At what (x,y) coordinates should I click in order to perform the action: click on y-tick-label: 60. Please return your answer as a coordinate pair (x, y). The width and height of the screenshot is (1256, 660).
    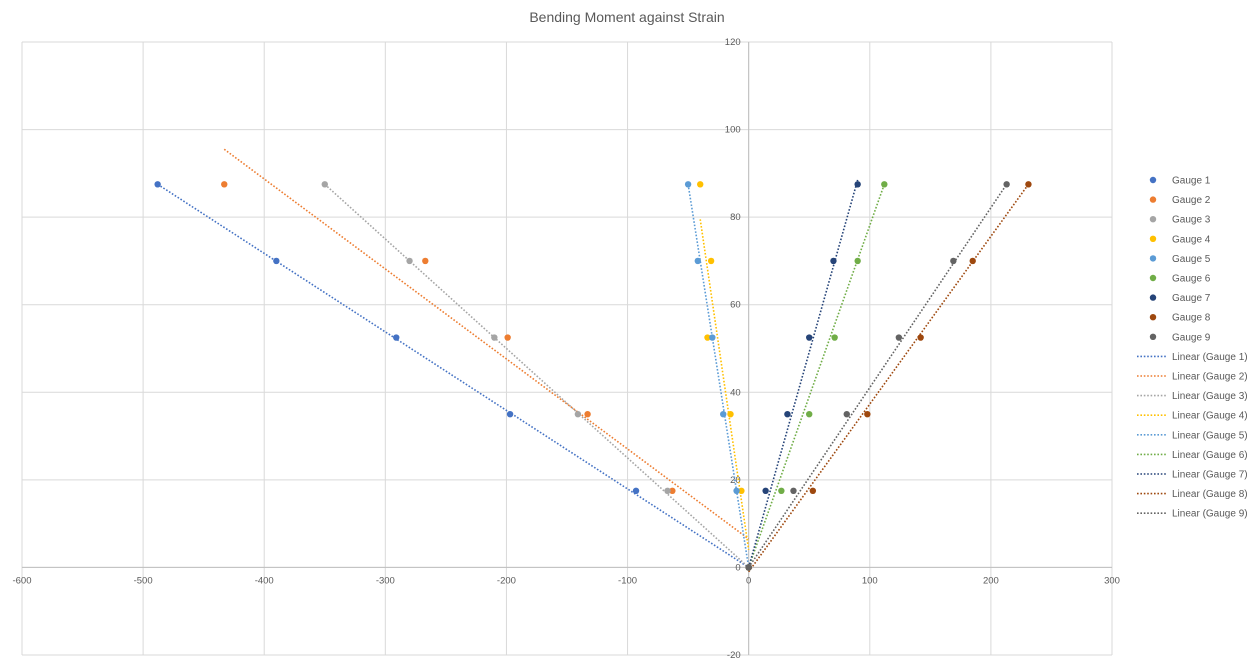
    Looking at the image, I should click on (735, 305).